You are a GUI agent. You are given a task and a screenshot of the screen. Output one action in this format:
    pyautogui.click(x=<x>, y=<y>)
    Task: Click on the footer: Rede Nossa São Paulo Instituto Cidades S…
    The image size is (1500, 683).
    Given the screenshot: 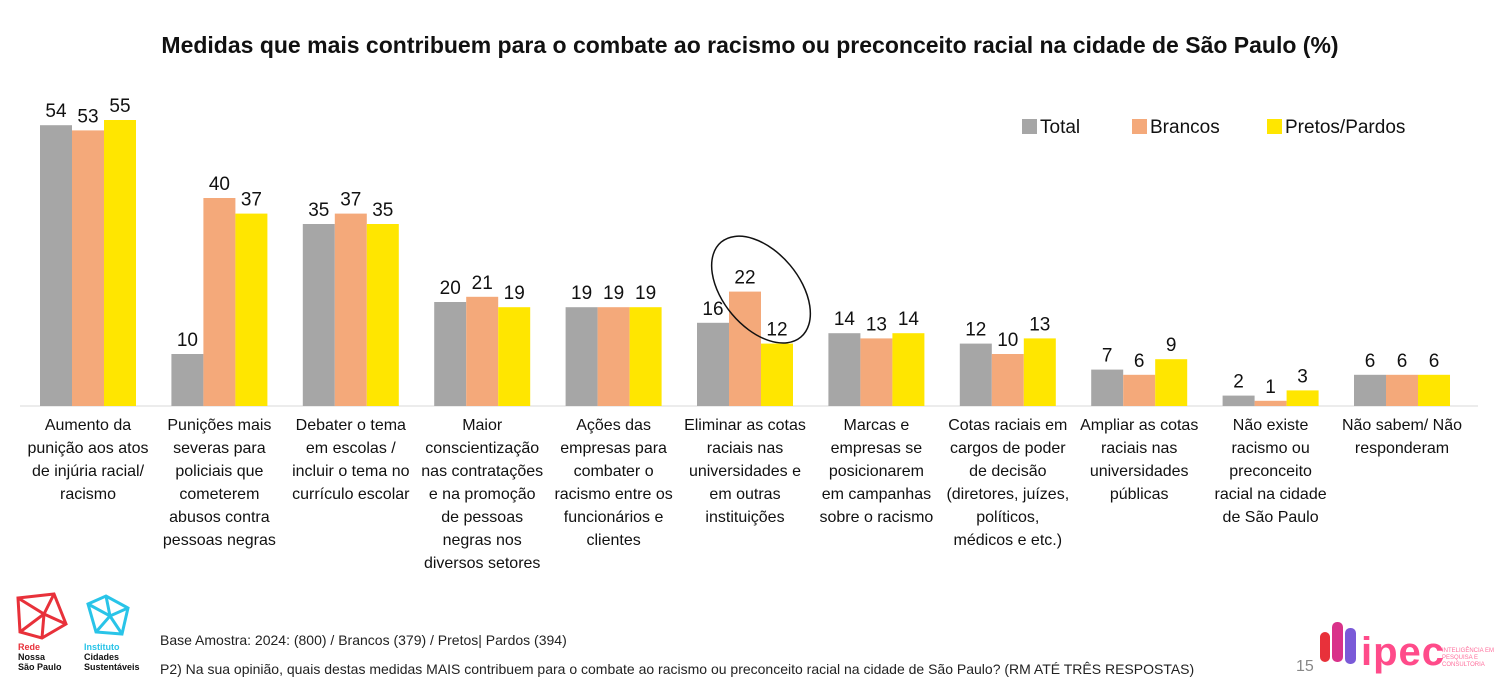 What is the action you would take?
    pyautogui.click(x=750, y=636)
    